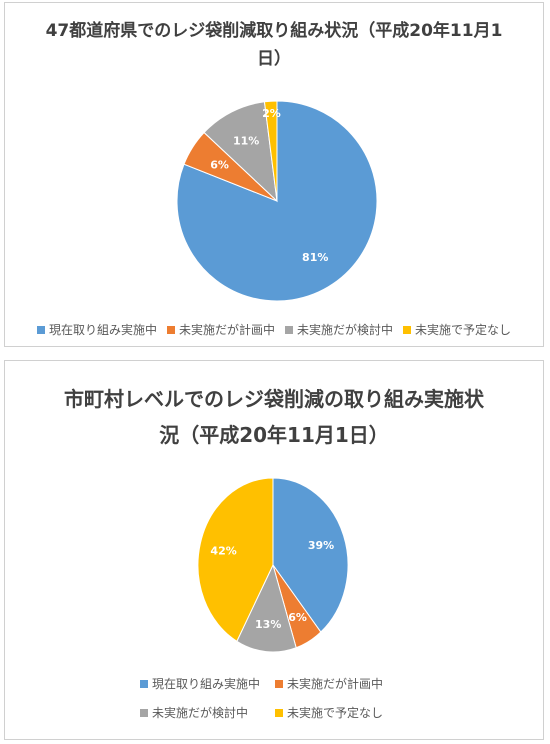  Describe the element at coordinates (321, 545) in the screenshot. I see `data-label: 39%` at that location.